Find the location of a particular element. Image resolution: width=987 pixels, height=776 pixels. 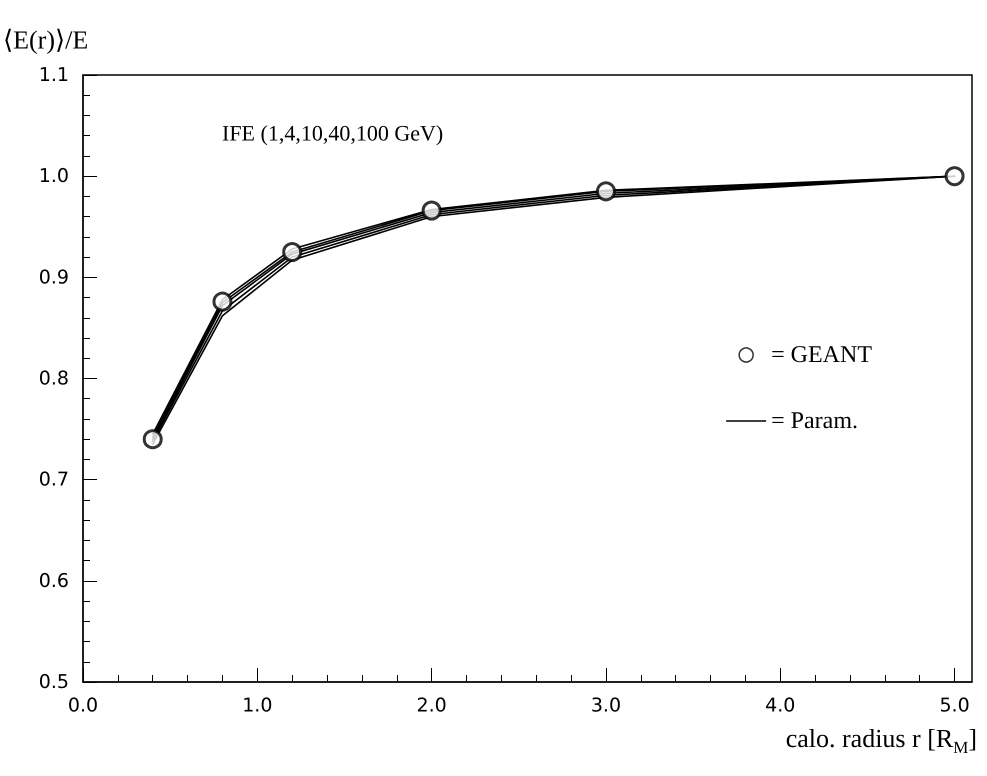

annotation: IFE (1,4,10,40,100 GeV) is located at coordinates (333, 133).